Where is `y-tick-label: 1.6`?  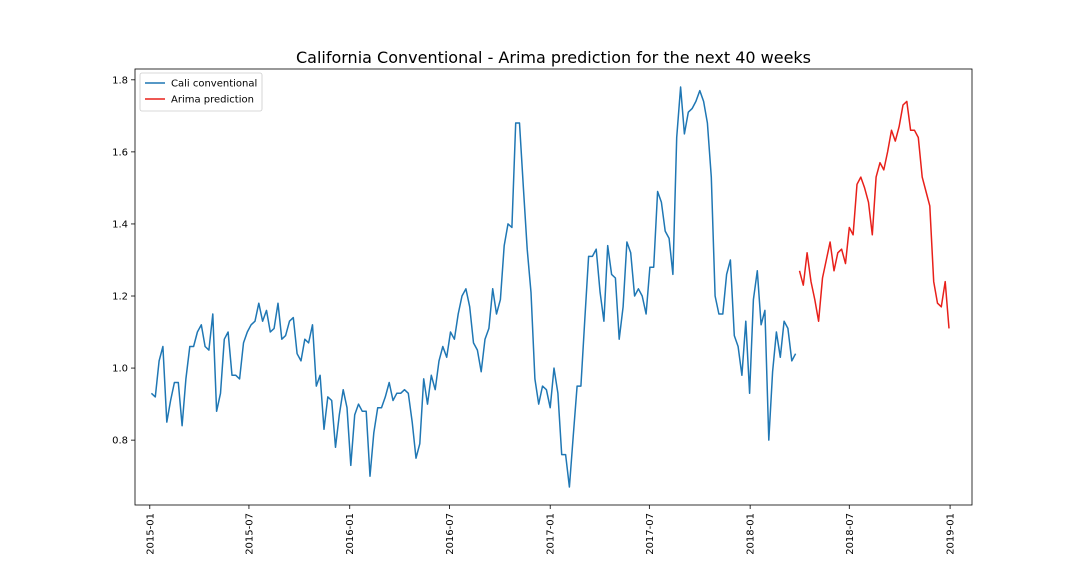
y-tick-label: 1.6 is located at coordinates (120, 152).